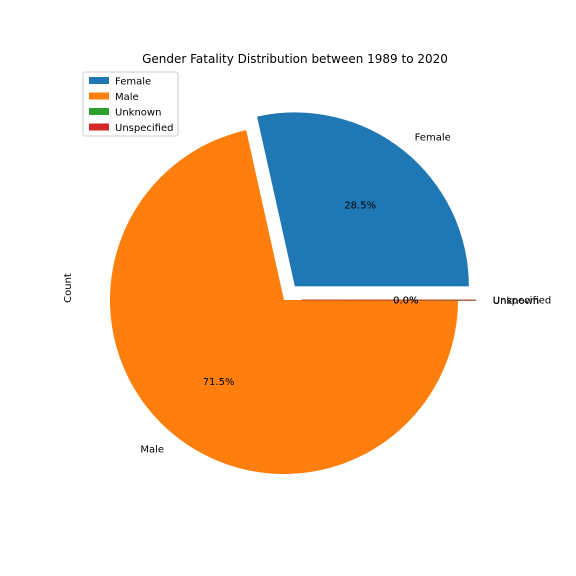  I want to click on legend-swatch-male, so click(99, 96).